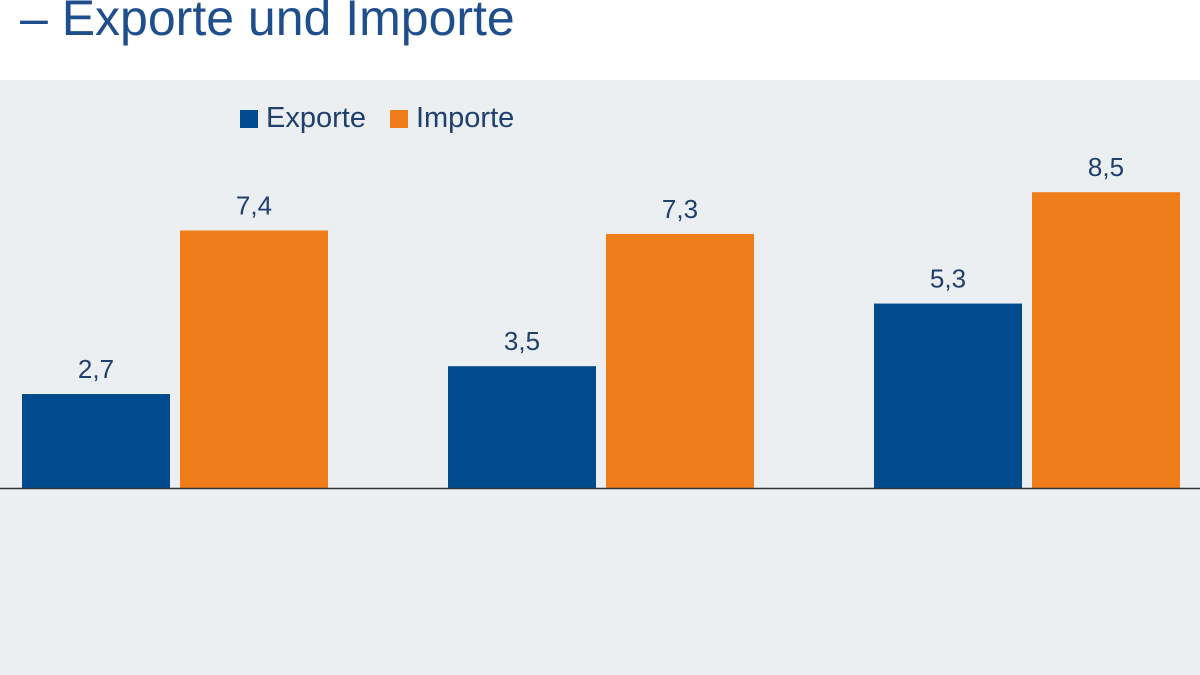 This screenshot has height=675, width=1200. I want to click on data-label-exporte-2: 3,5, so click(522, 341).